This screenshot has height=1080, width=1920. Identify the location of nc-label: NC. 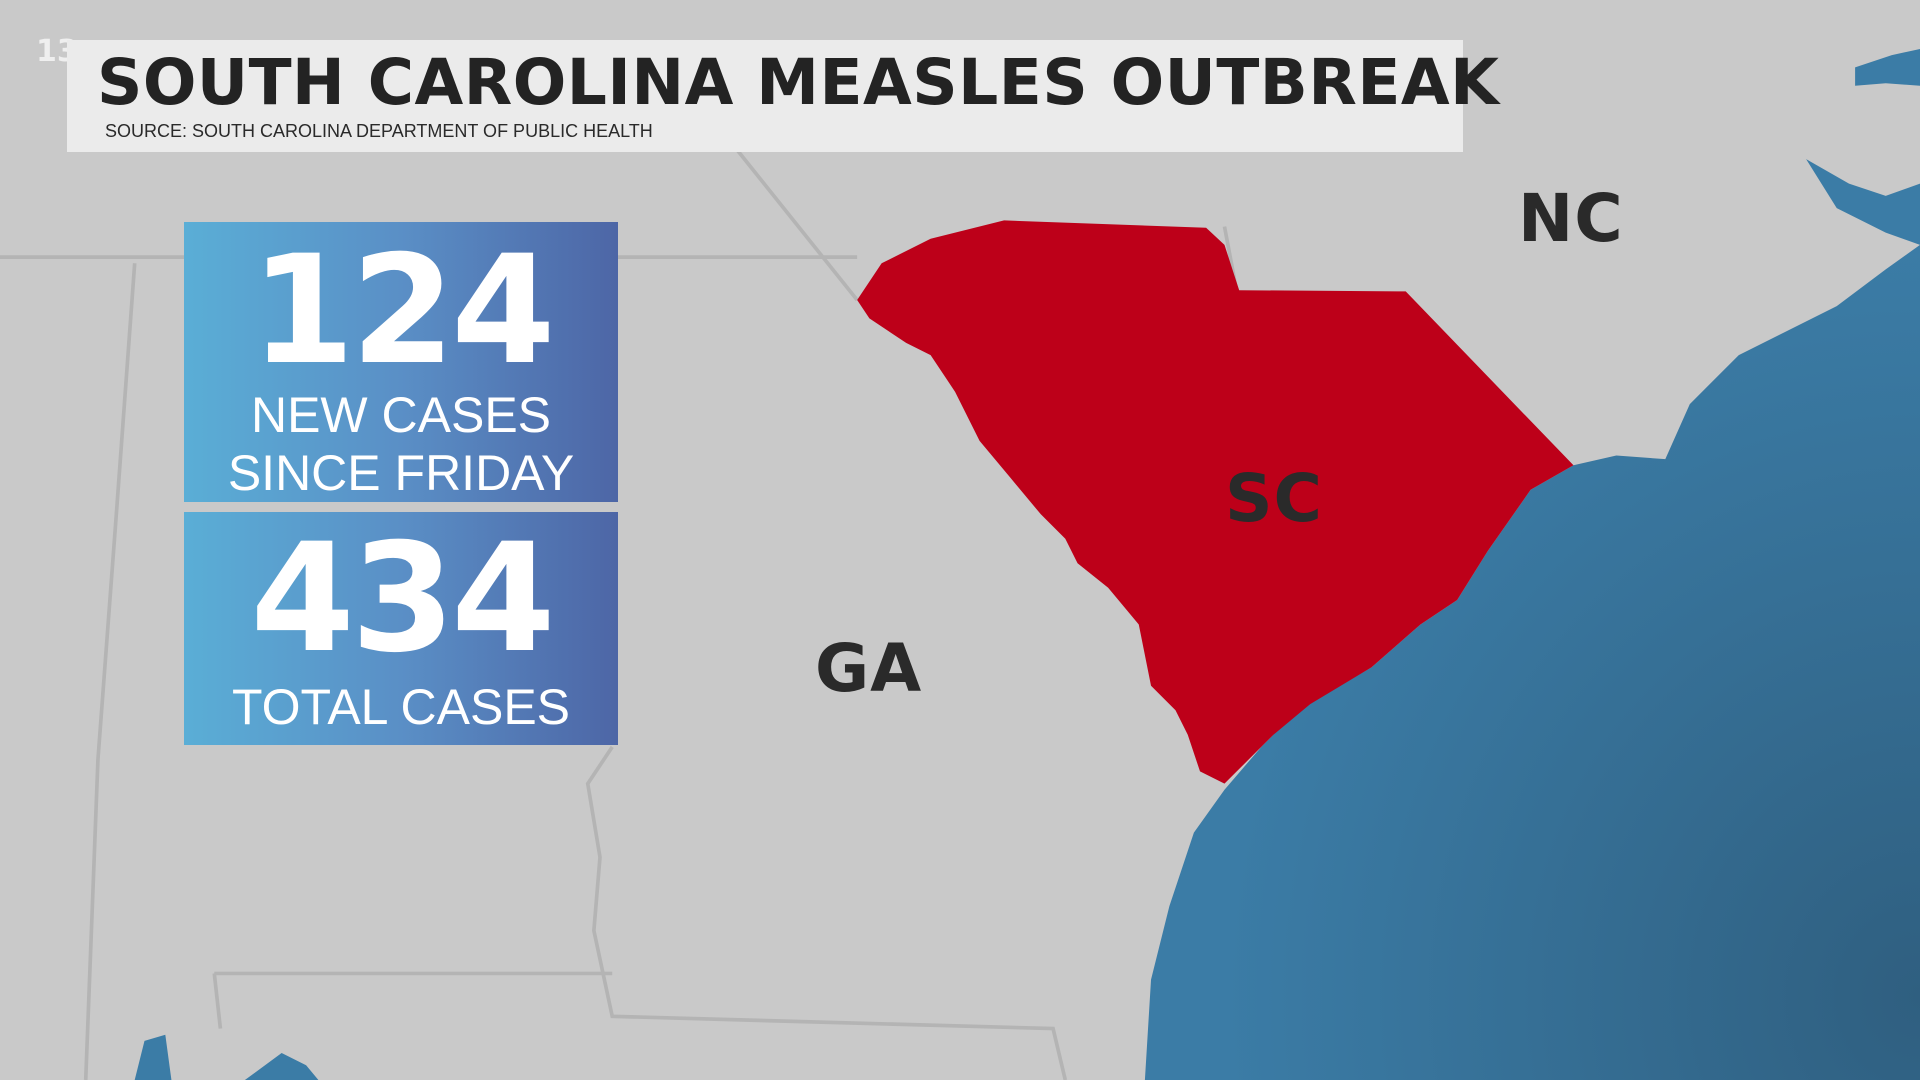
(1571, 218).